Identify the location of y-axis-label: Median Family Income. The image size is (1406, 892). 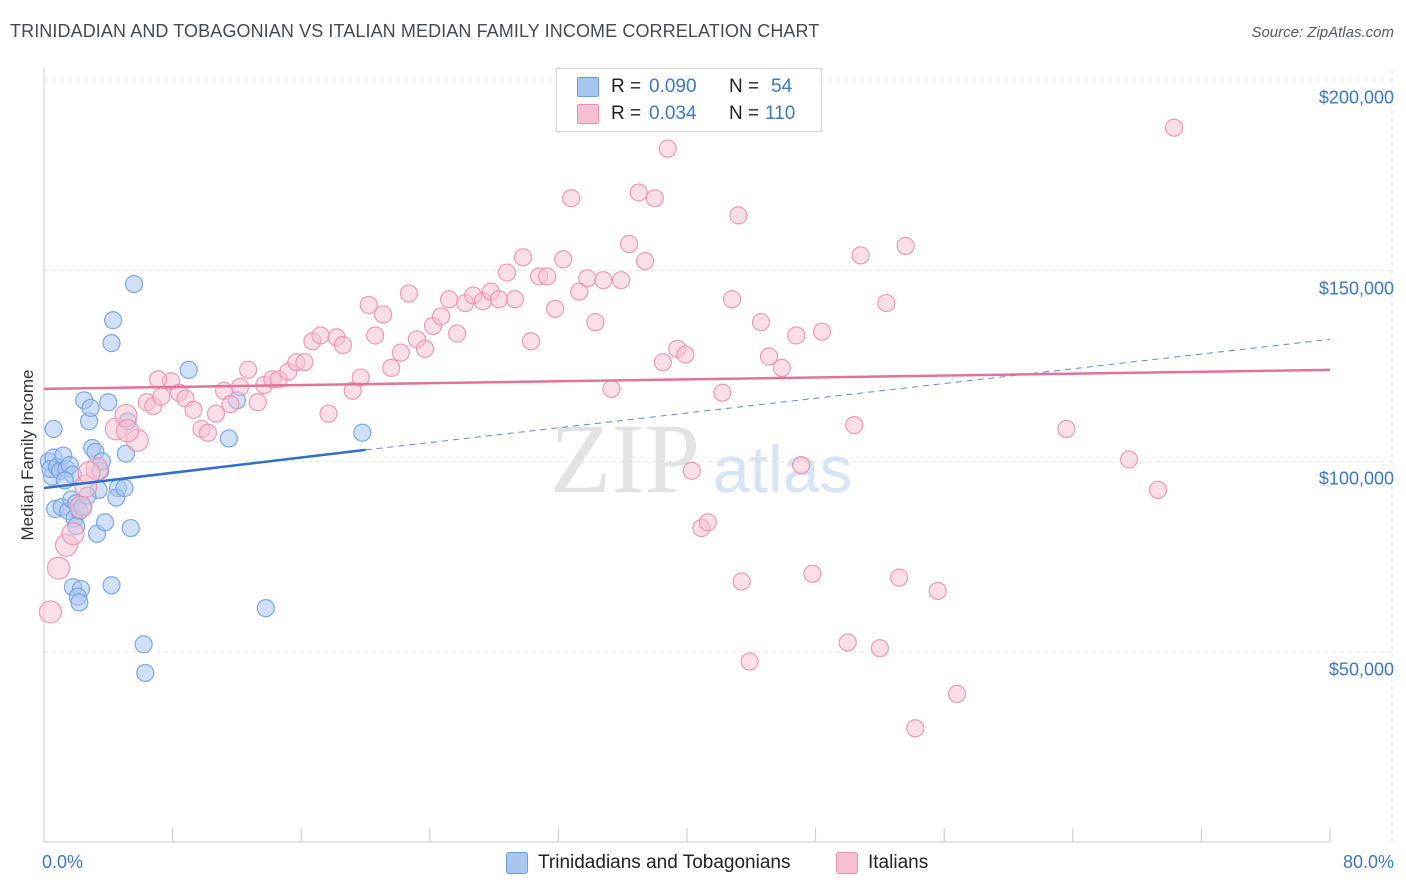
(27, 455).